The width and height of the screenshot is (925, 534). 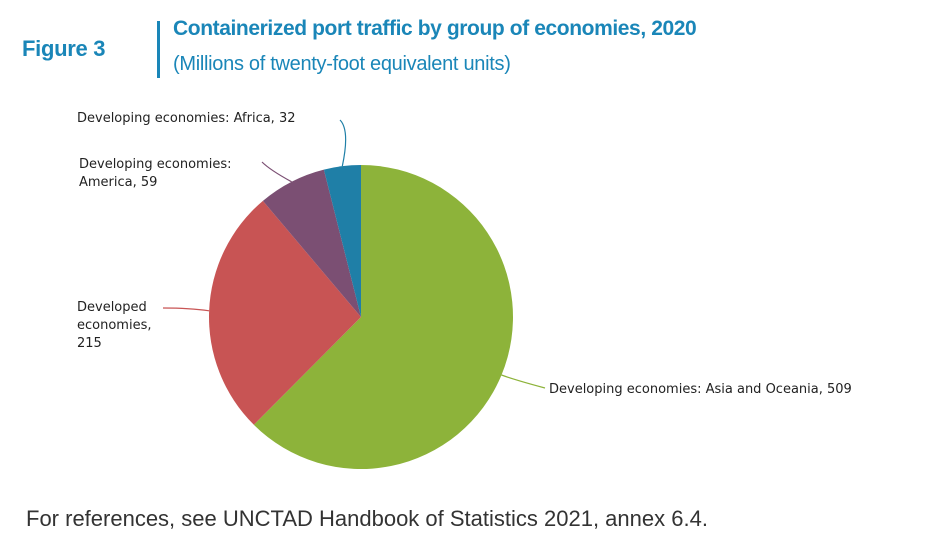 What do you see at coordinates (158, 49) in the screenshot?
I see `title-accent-bar` at bounding box center [158, 49].